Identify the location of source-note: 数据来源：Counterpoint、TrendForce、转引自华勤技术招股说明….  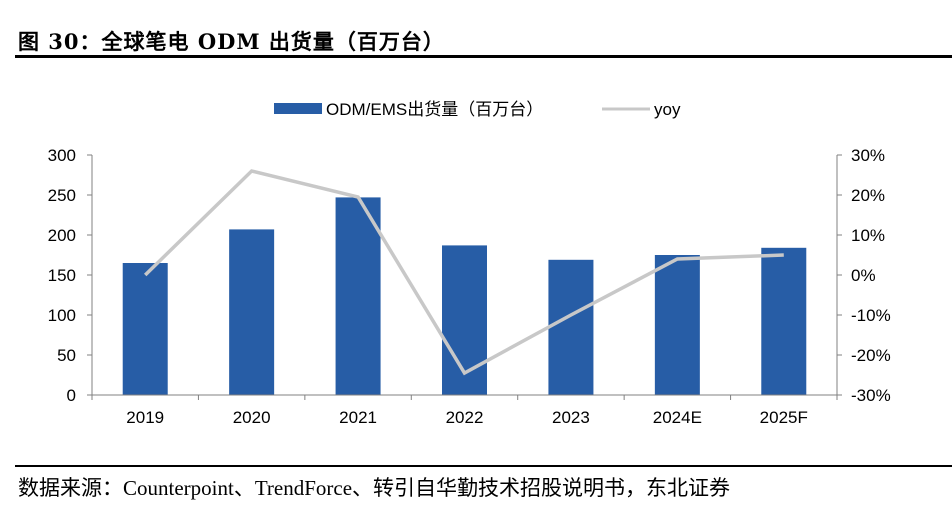
(374, 488).